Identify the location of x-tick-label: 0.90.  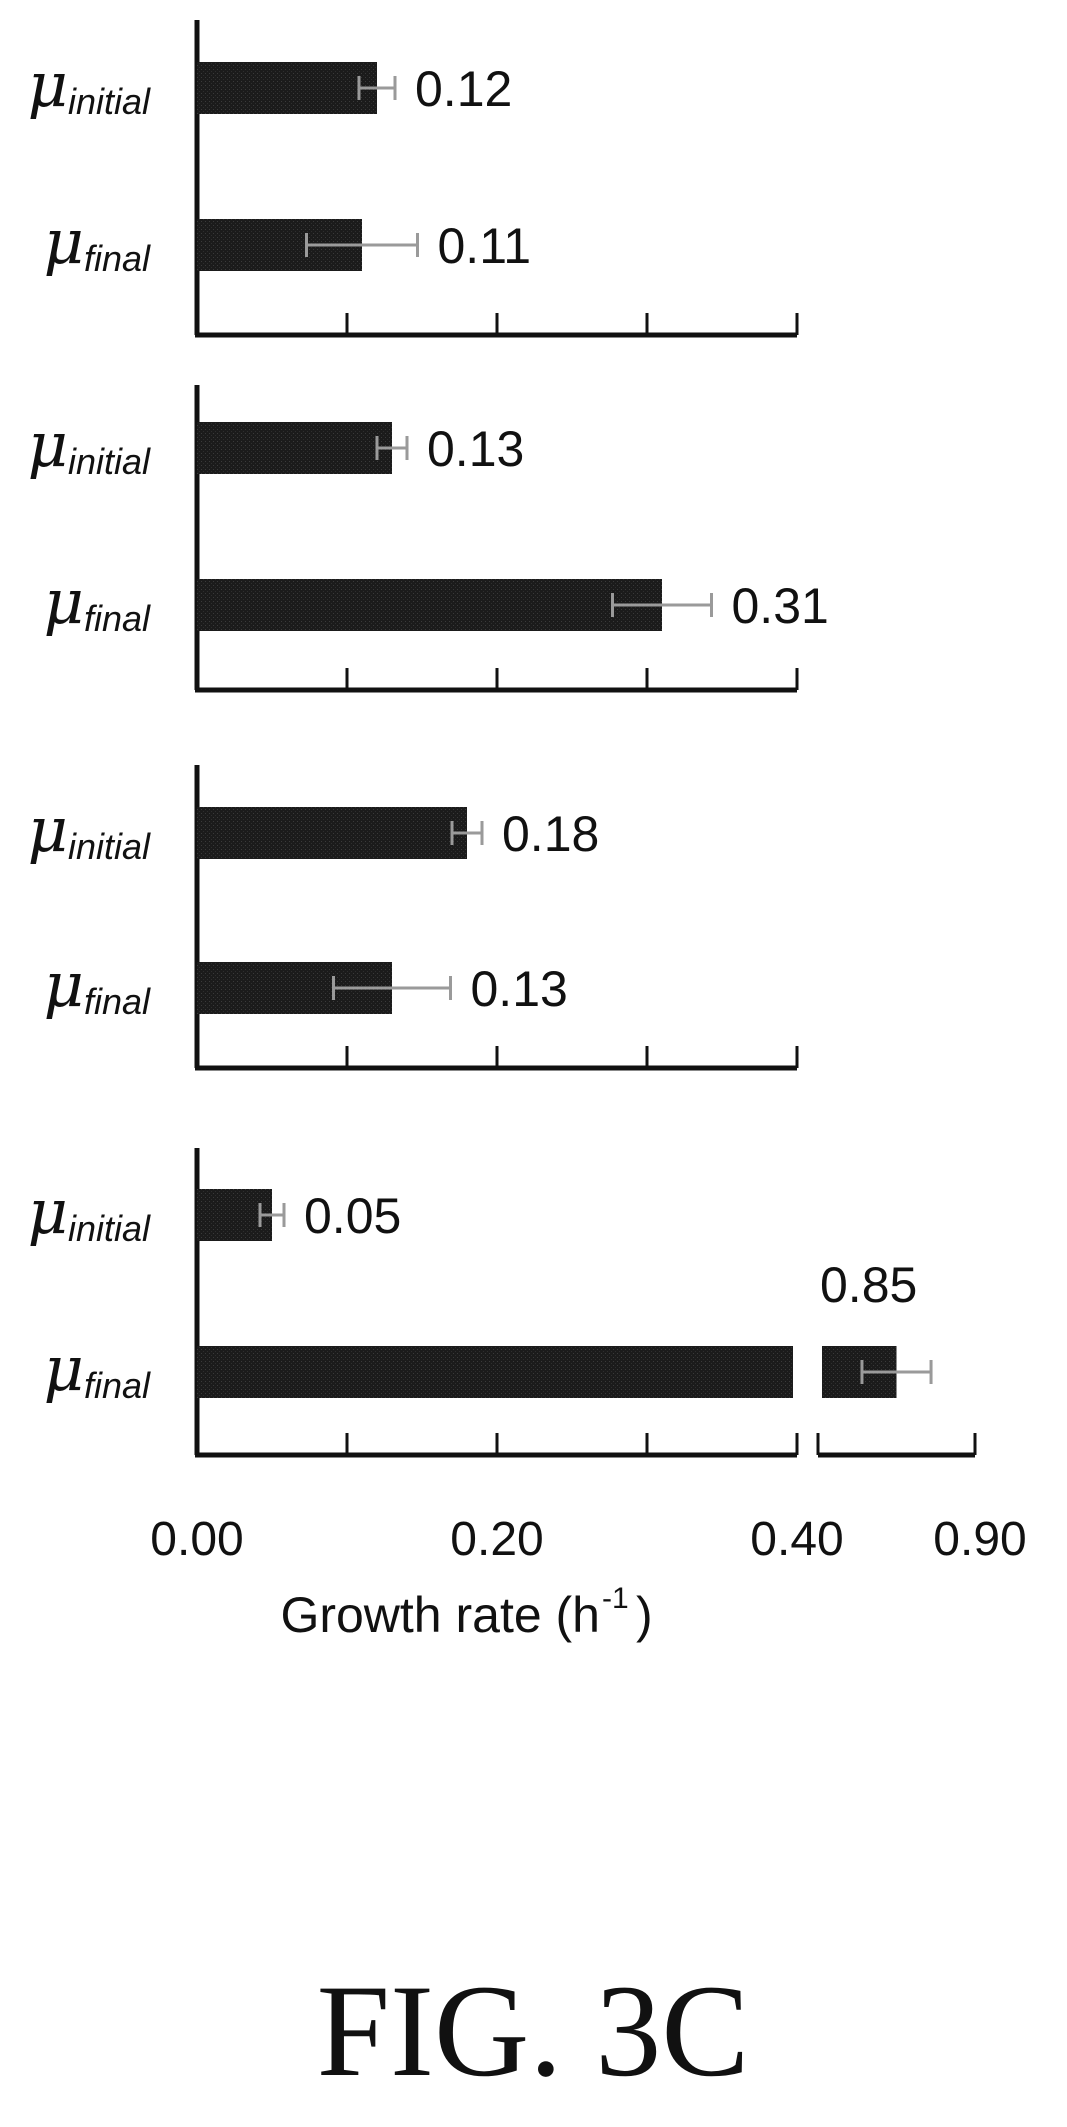
(979, 1539).